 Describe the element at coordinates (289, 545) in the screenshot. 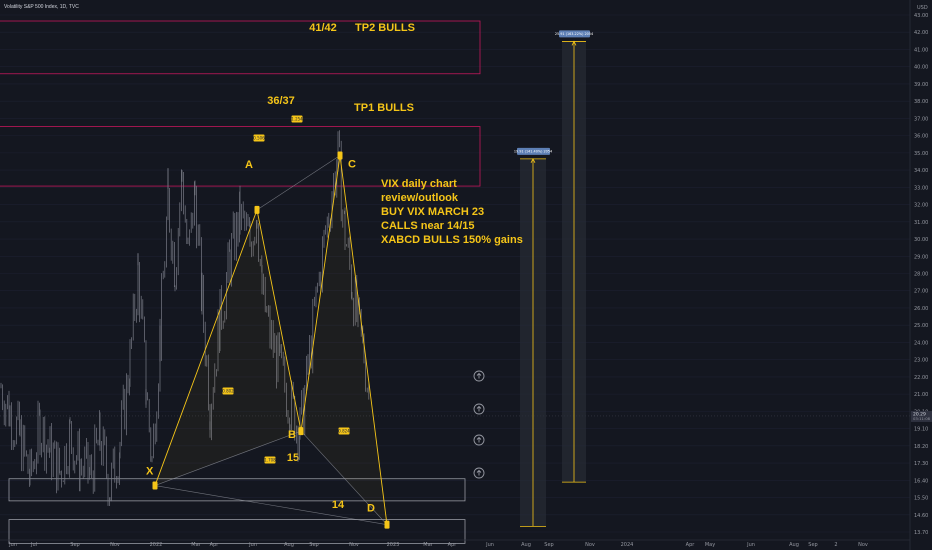

I see `x-tick-label: Aug` at that location.